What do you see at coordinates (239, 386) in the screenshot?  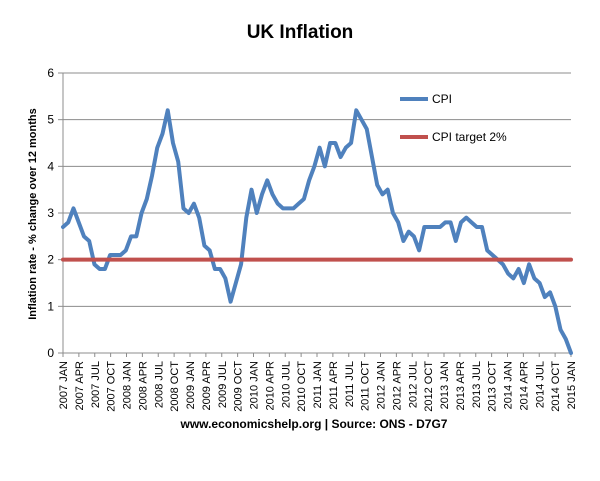 I see `x-tick-label: 2009 OCT` at bounding box center [239, 386].